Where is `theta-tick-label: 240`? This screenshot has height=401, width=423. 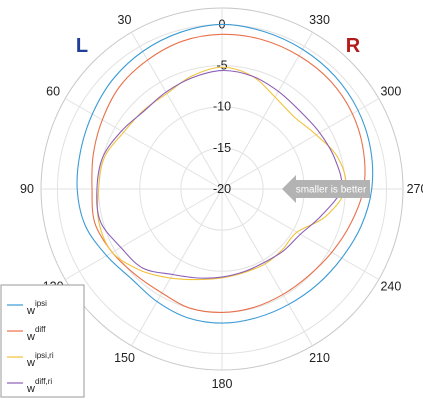
theta-tick-label: 240 is located at coordinates (390, 287).